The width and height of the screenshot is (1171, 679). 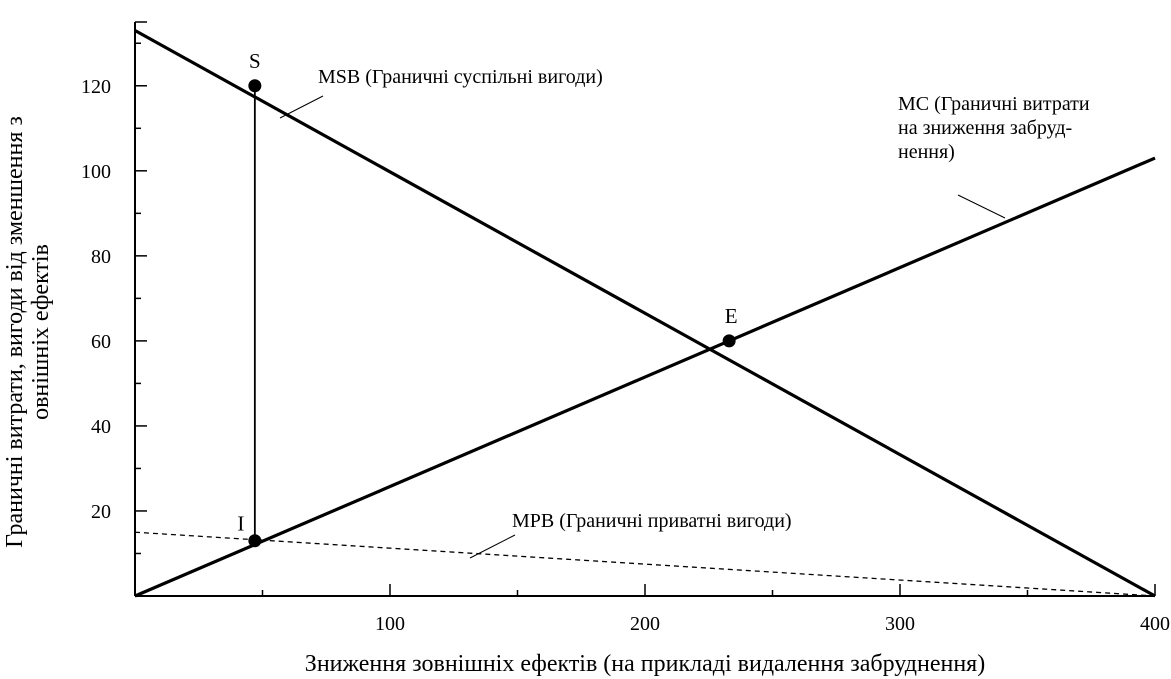 What do you see at coordinates (255, 61) in the screenshot?
I see `point-s-label: S` at bounding box center [255, 61].